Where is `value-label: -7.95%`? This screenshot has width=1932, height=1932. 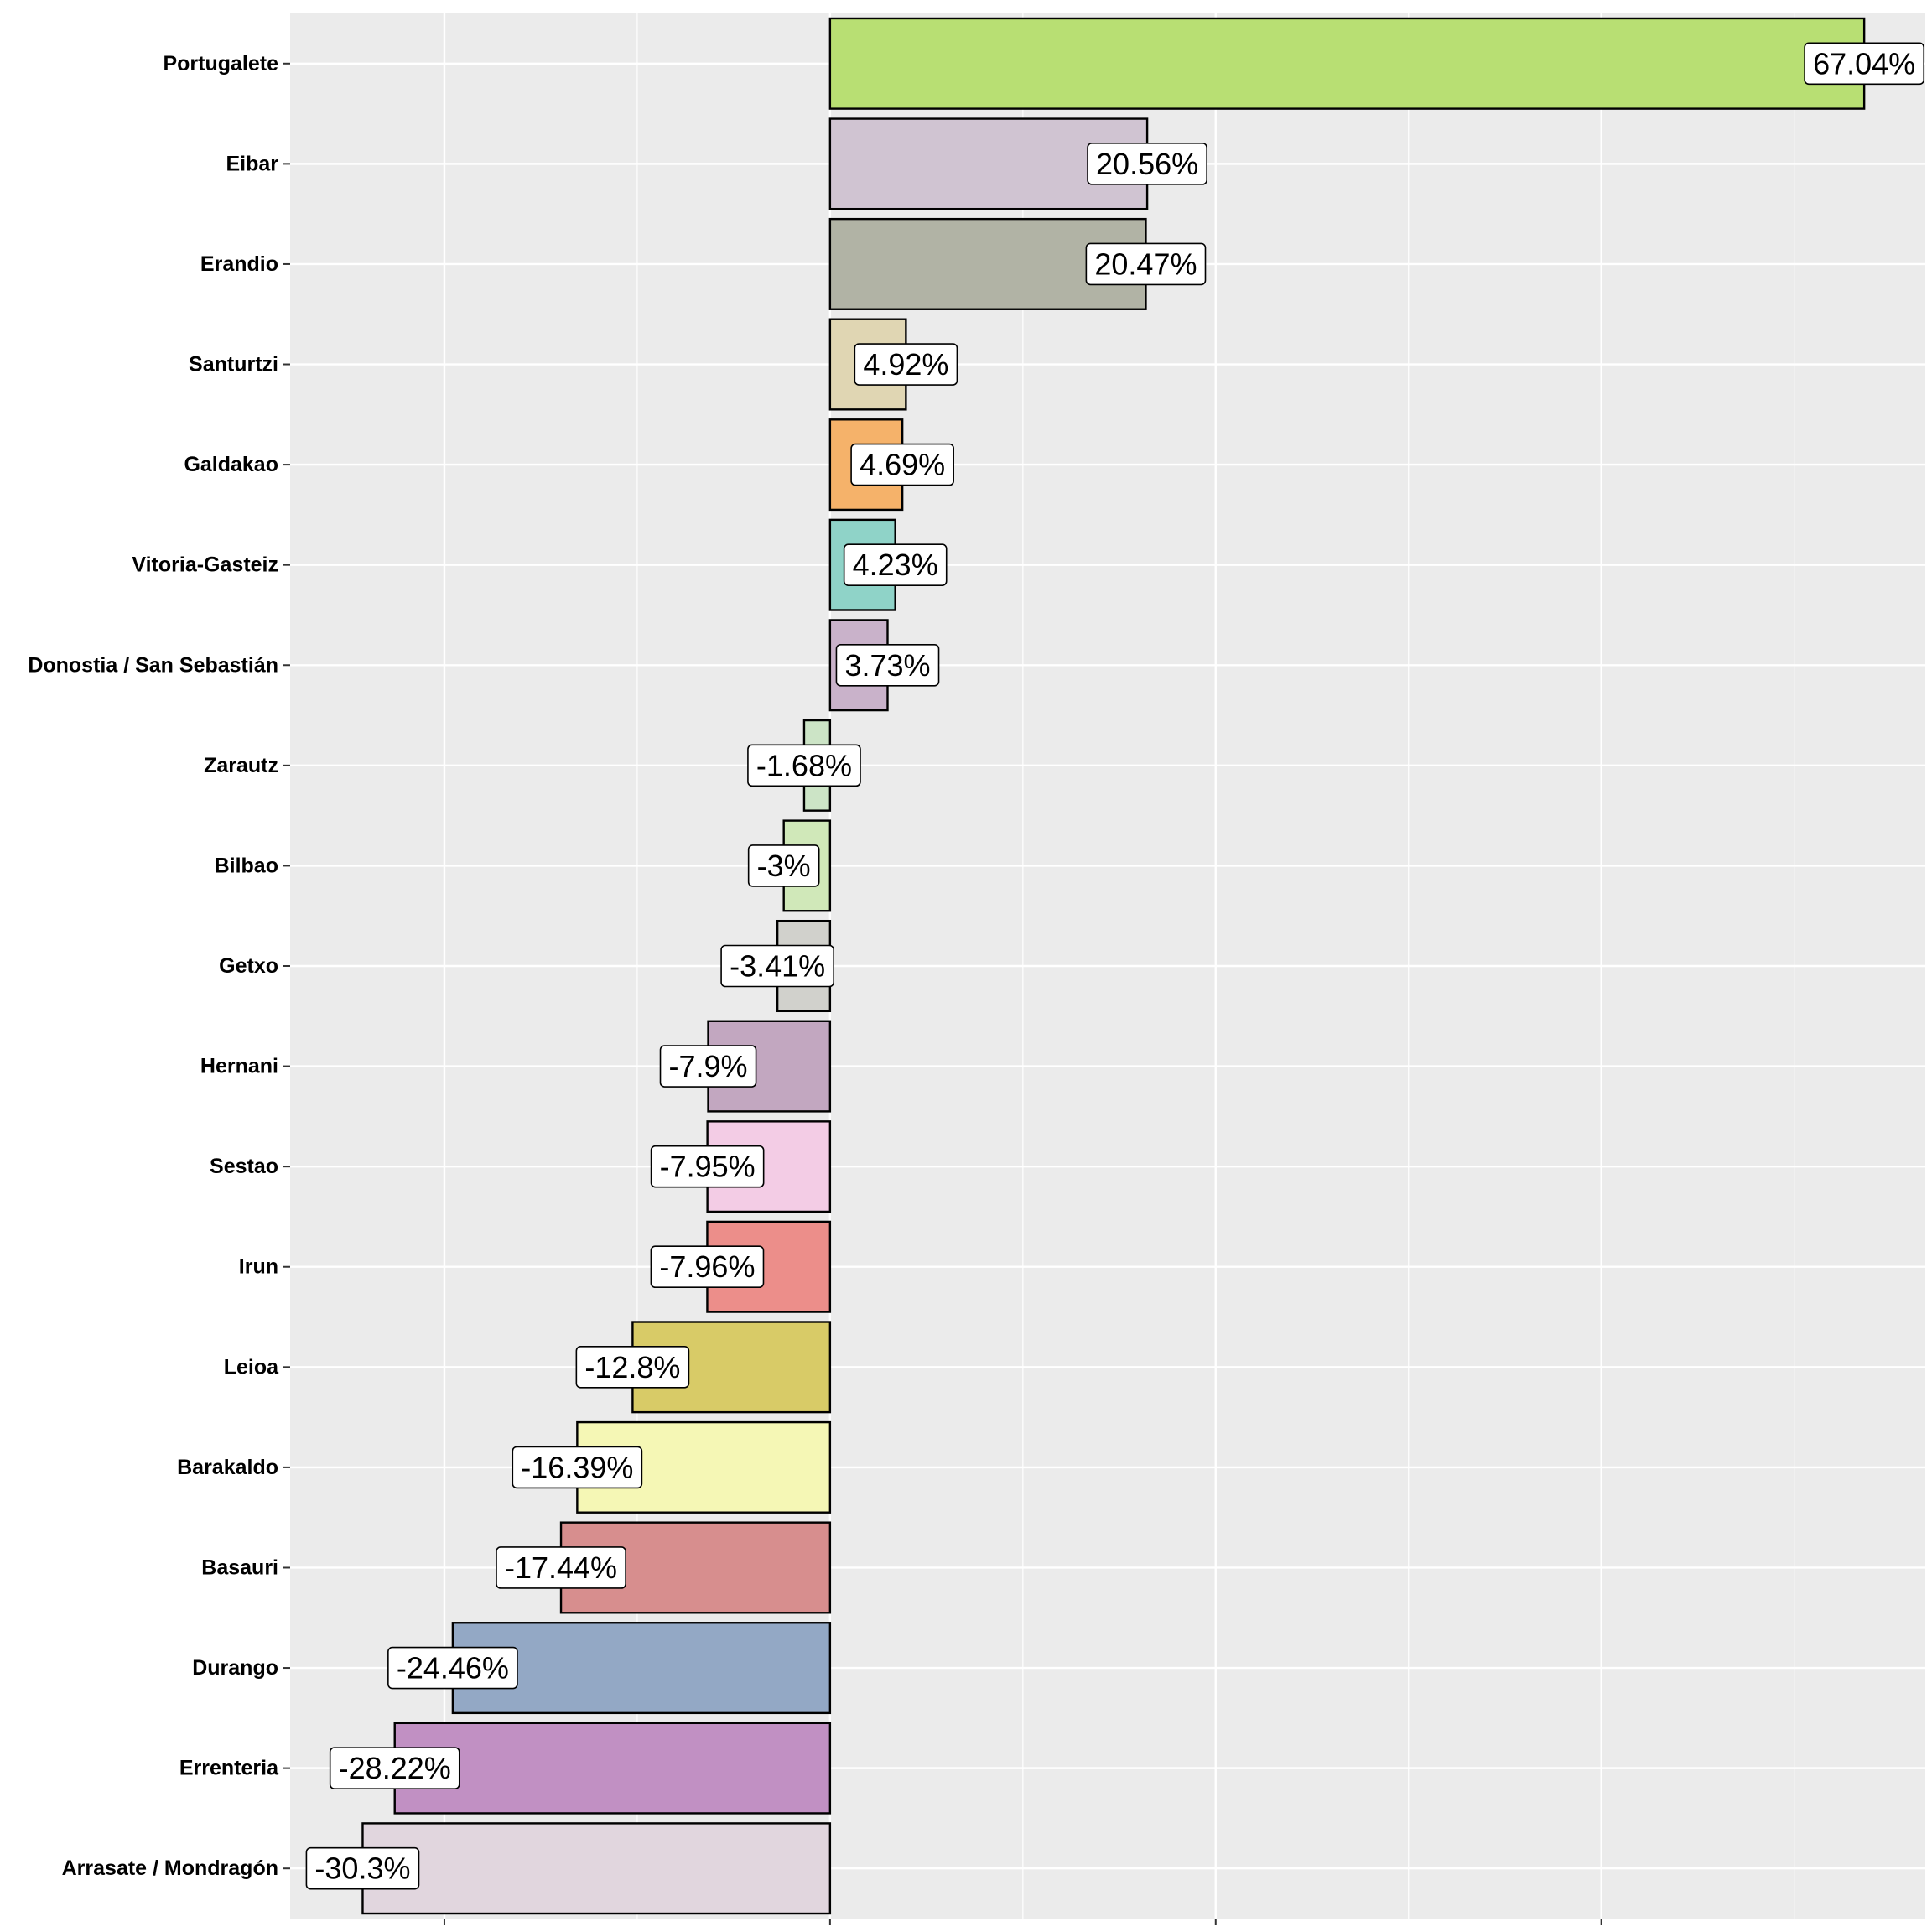
value-label: -7.95% is located at coordinates (707, 1166).